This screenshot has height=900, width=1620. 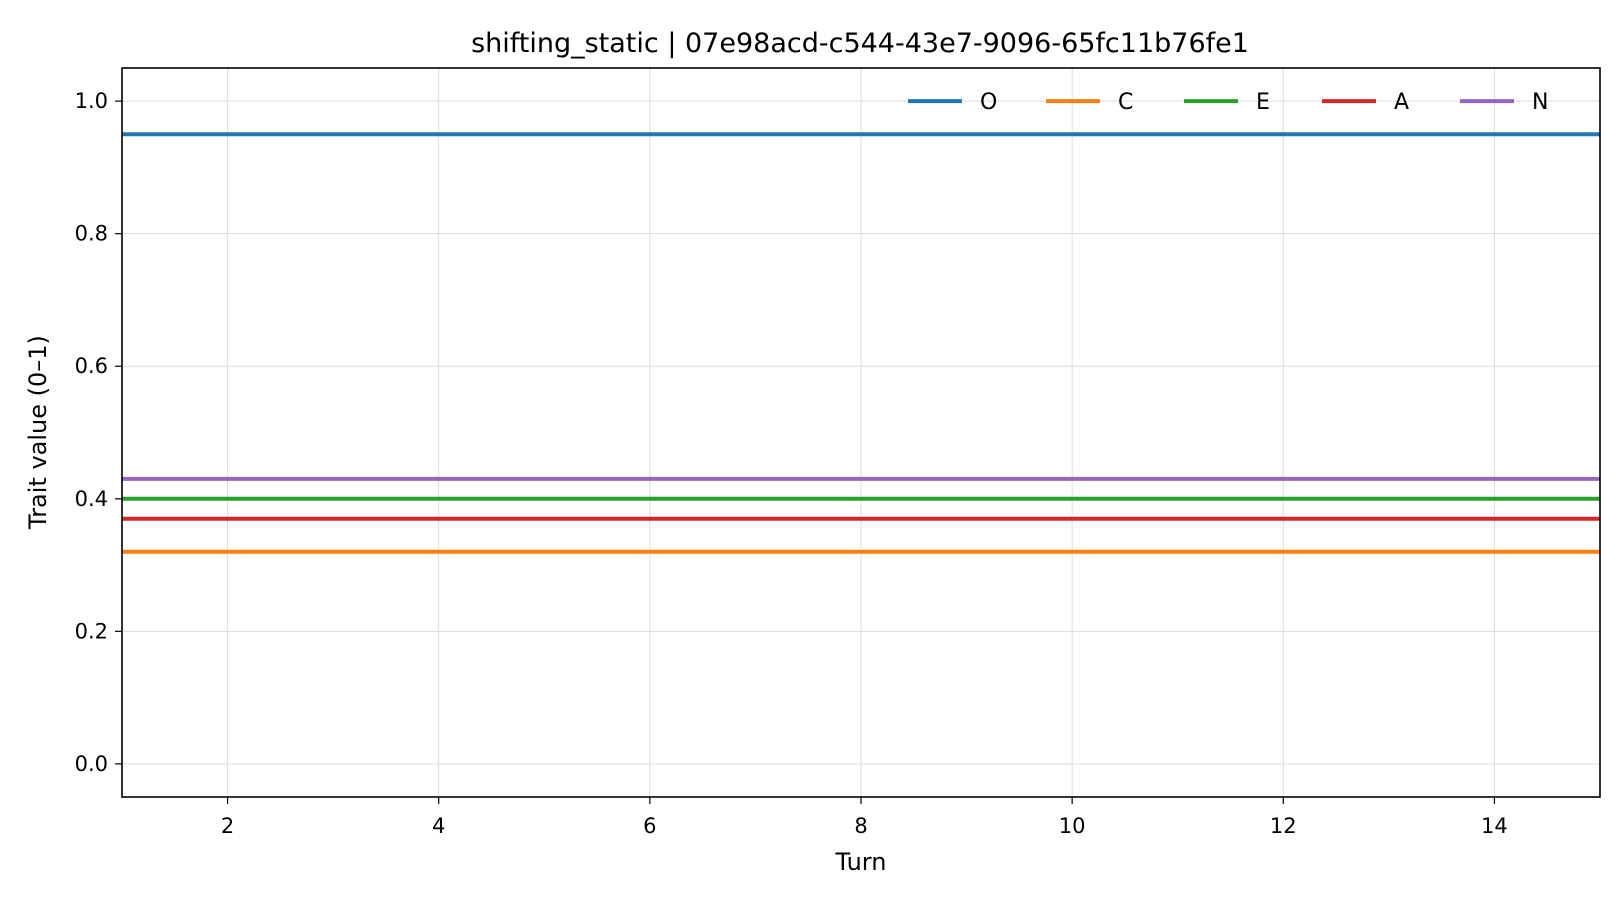 What do you see at coordinates (91, 101) in the screenshot?
I see `y-tick-label: 1.0` at bounding box center [91, 101].